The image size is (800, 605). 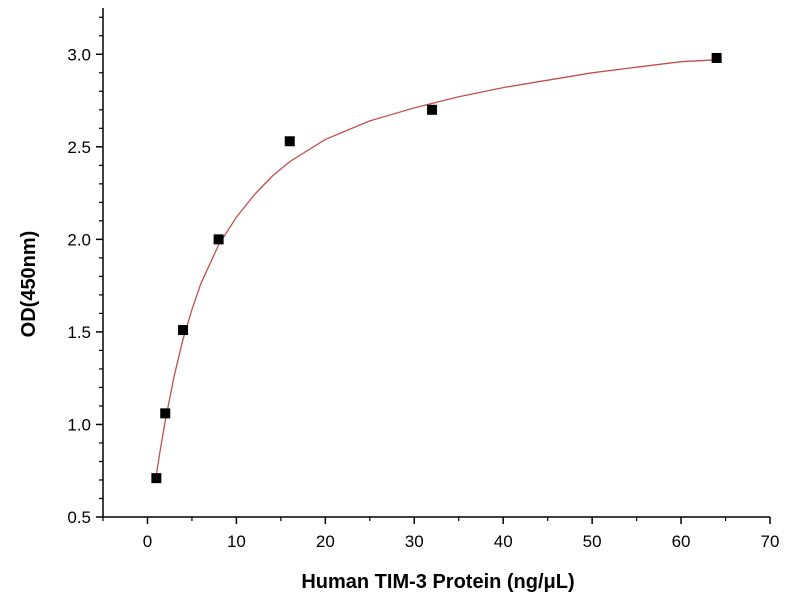 What do you see at coordinates (437, 582) in the screenshot?
I see `x-axis-title: Human TIM-3 Protein (ng/μL)` at bounding box center [437, 582].